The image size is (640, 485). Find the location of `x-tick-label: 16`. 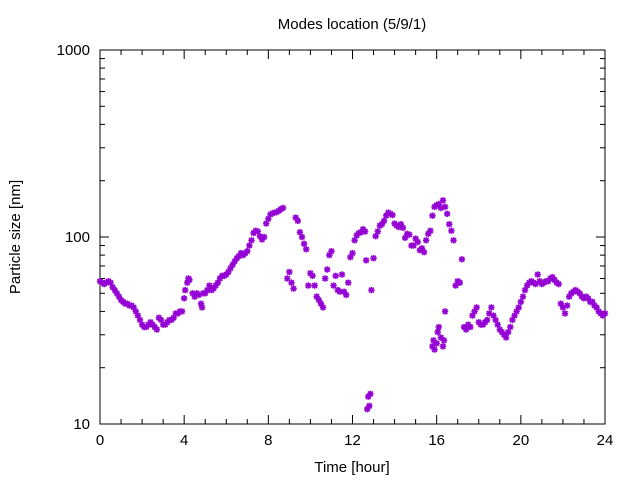

x-tick-label: 16 is located at coordinates (436, 440).